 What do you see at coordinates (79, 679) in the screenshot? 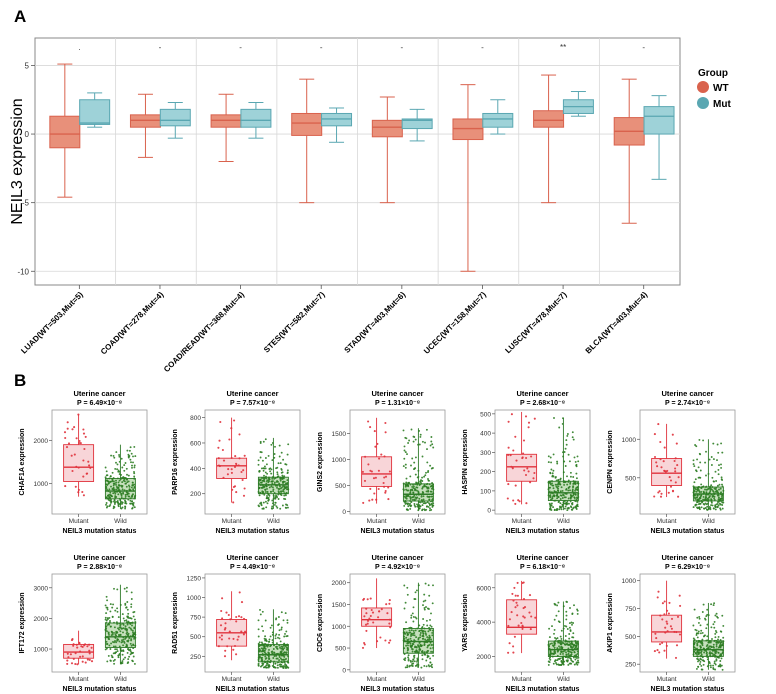
I see `x-tick-label: Mutant` at bounding box center [79, 679].